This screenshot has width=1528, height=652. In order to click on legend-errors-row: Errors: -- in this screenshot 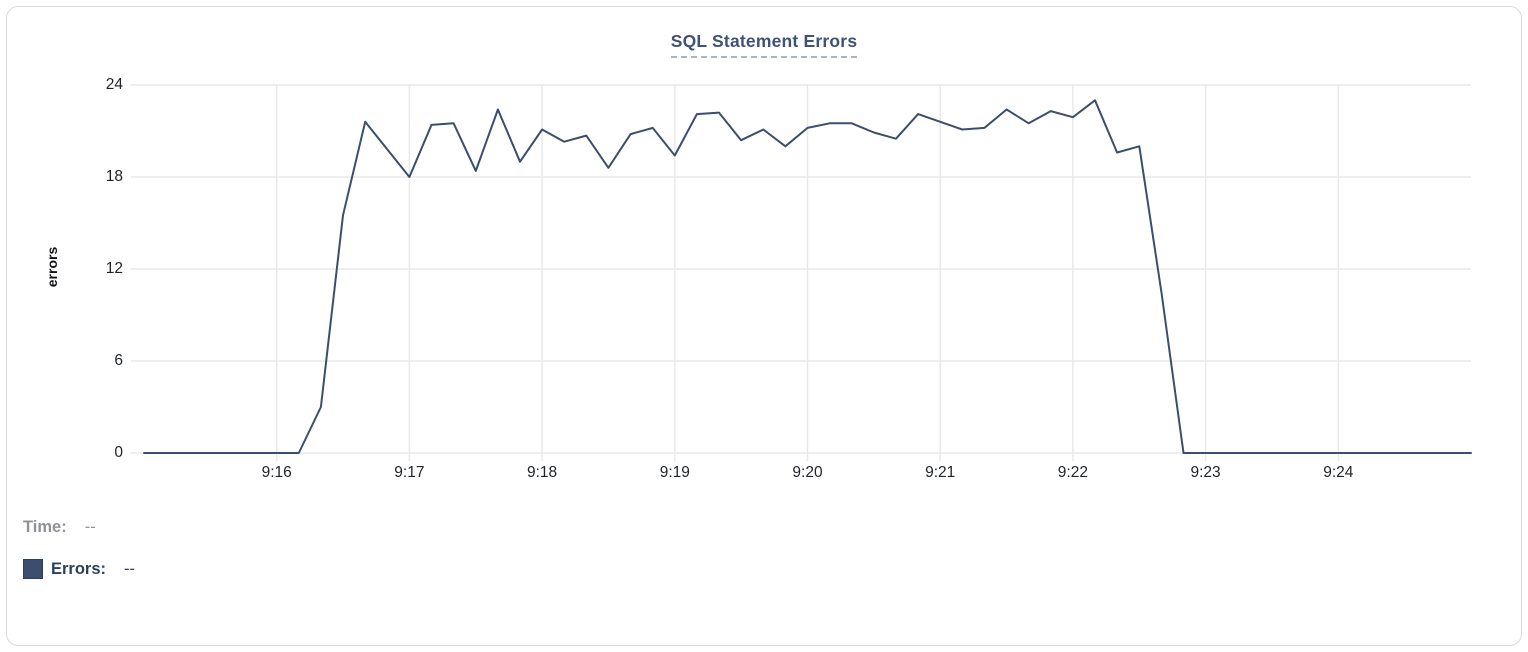, I will do `click(79, 569)`.